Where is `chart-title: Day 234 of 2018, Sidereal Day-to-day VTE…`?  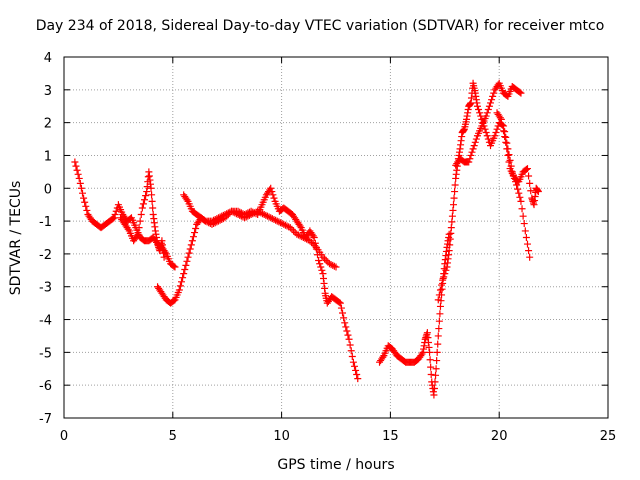 chart-title: Day 234 of 2018, Sidereal Day-to-day VTE… is located at coordinates (320, 26).